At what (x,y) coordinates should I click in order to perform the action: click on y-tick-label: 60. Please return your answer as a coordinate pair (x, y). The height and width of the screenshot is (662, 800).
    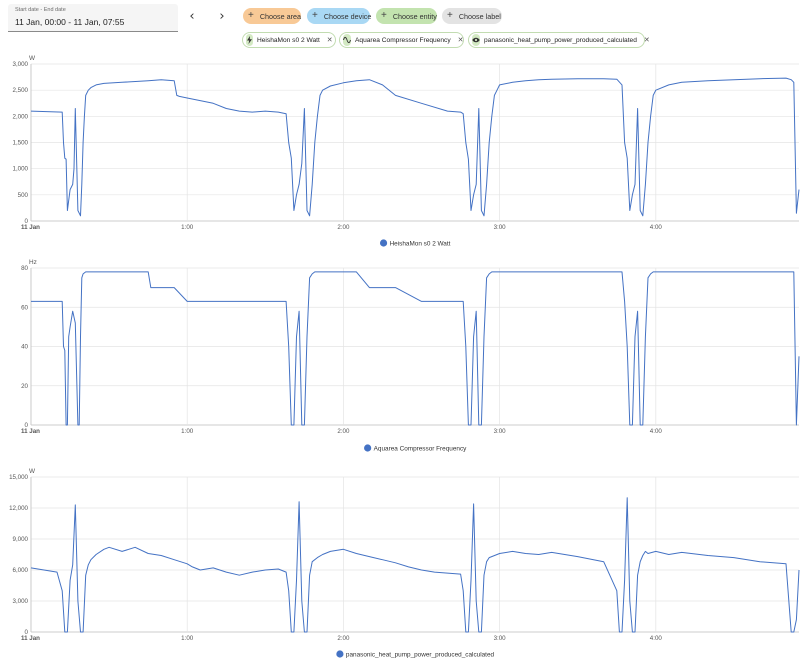
    Looking at the image, I should click on (24, 307).